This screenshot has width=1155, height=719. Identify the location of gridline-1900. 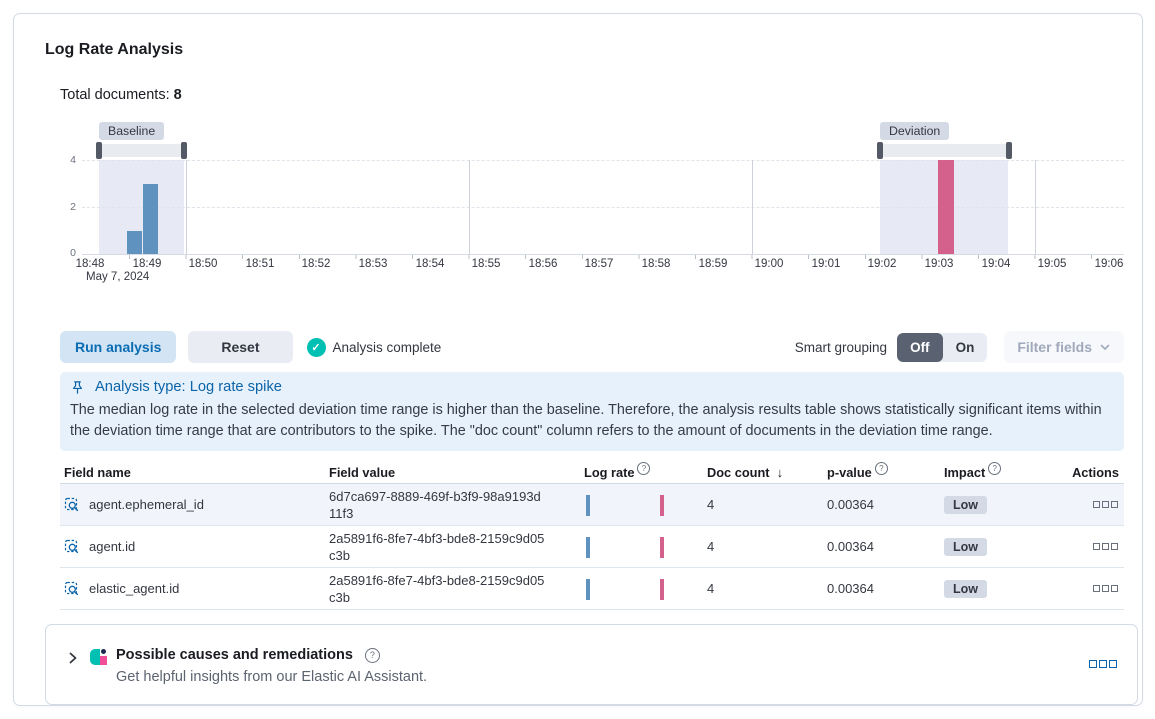
(752, 207).